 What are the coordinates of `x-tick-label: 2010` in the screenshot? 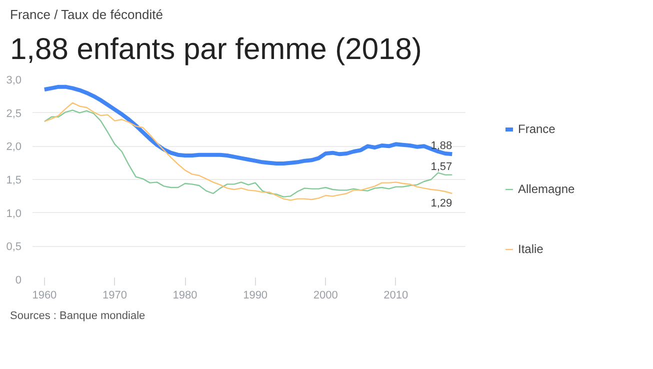 It's located at (396, 296).